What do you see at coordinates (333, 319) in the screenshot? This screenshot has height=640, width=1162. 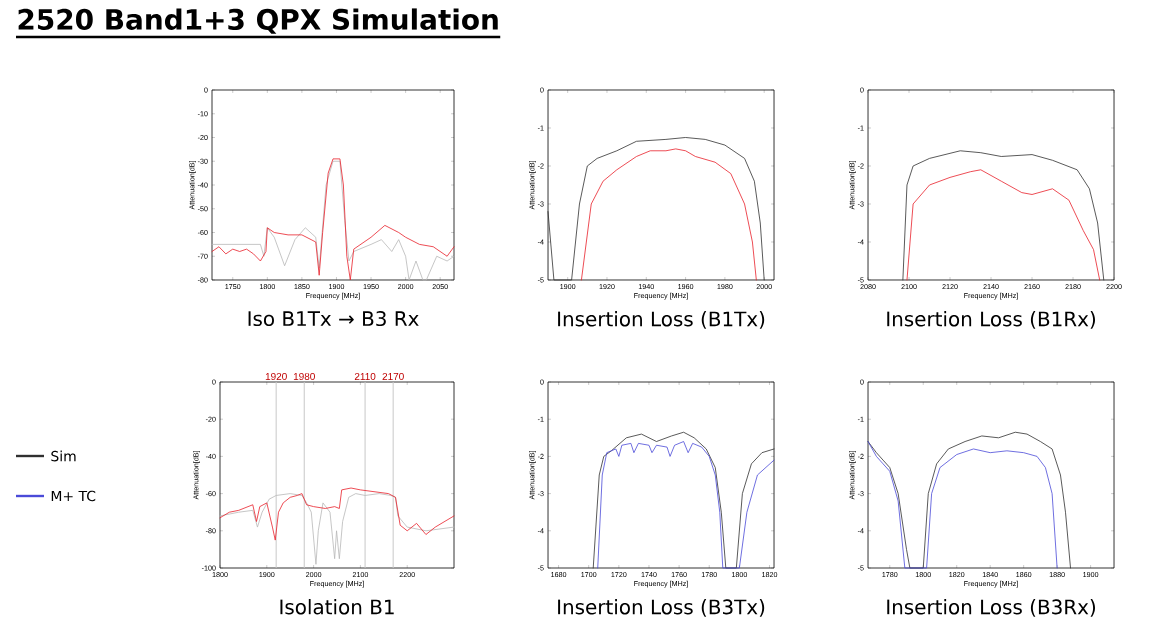 I see `text: Iso B1Tx → B3 Rx` at bounding box center [333, 319].